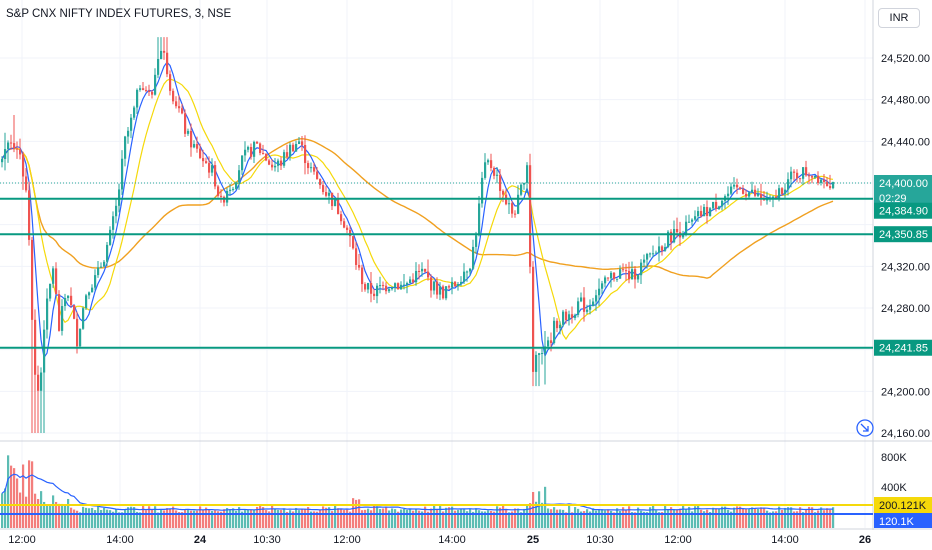 This screenshot has height=550, width=932. I want to click on svg-text: 24,350.85, so click(903, 235).